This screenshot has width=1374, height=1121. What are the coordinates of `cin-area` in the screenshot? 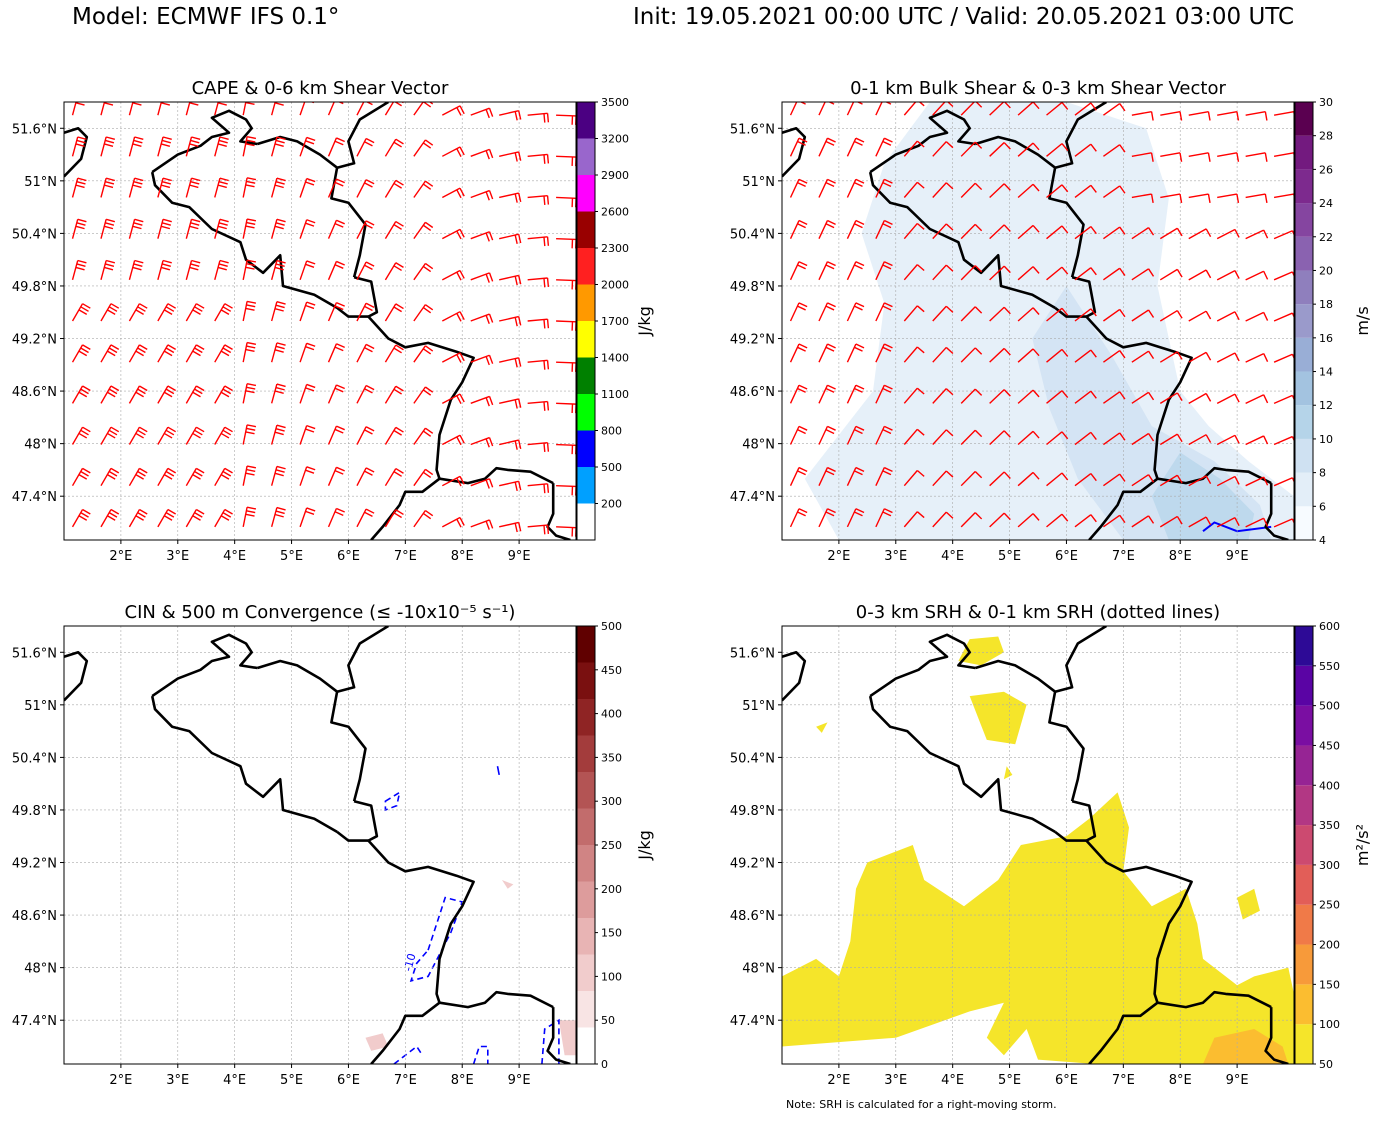 It's located at (508, 884).